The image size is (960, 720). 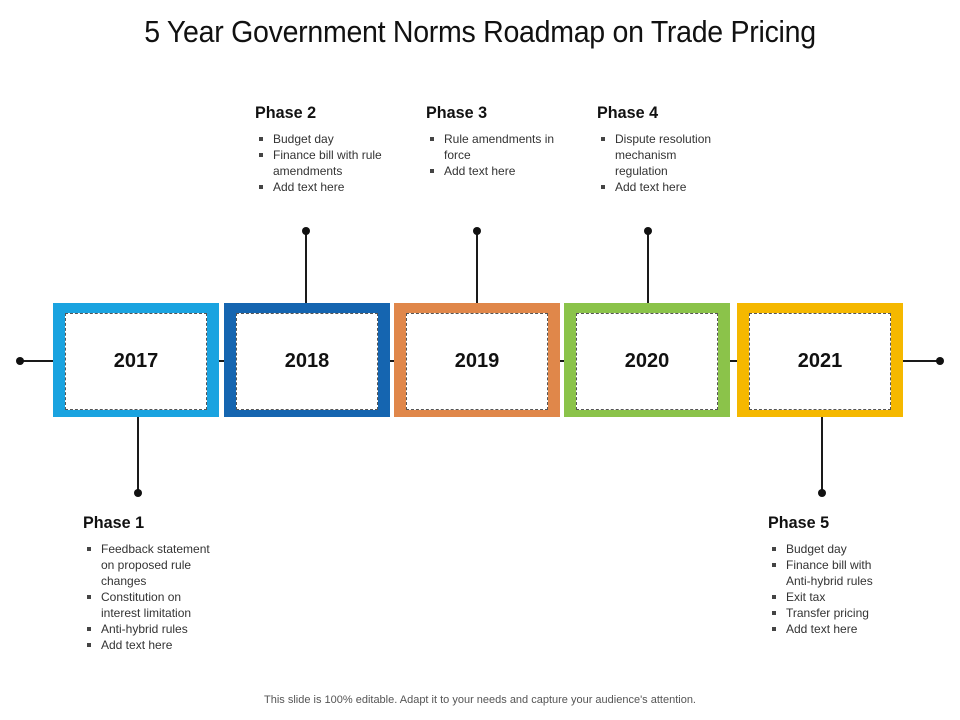 What do you see at coordinates (20, 361) in the screenshot?
I see `timeline-start-dot` at bounding box center [20, 361].